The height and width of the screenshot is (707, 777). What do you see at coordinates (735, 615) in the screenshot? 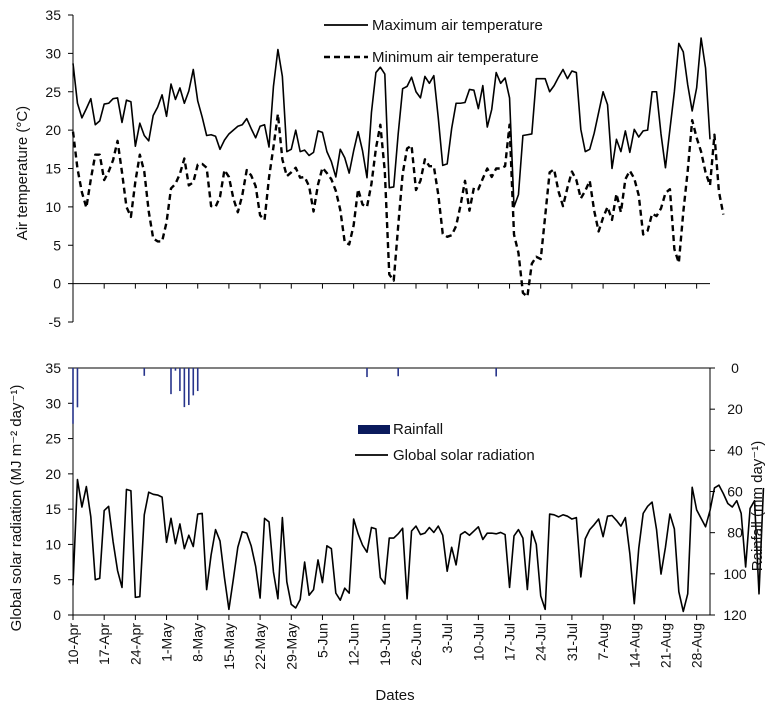
I see `bottom-right-tick-label: 120` at bounding box center [735, 615].